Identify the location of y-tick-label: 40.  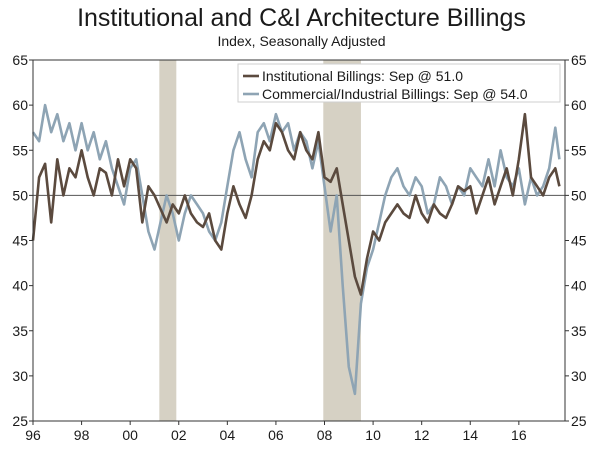
(20, 286).